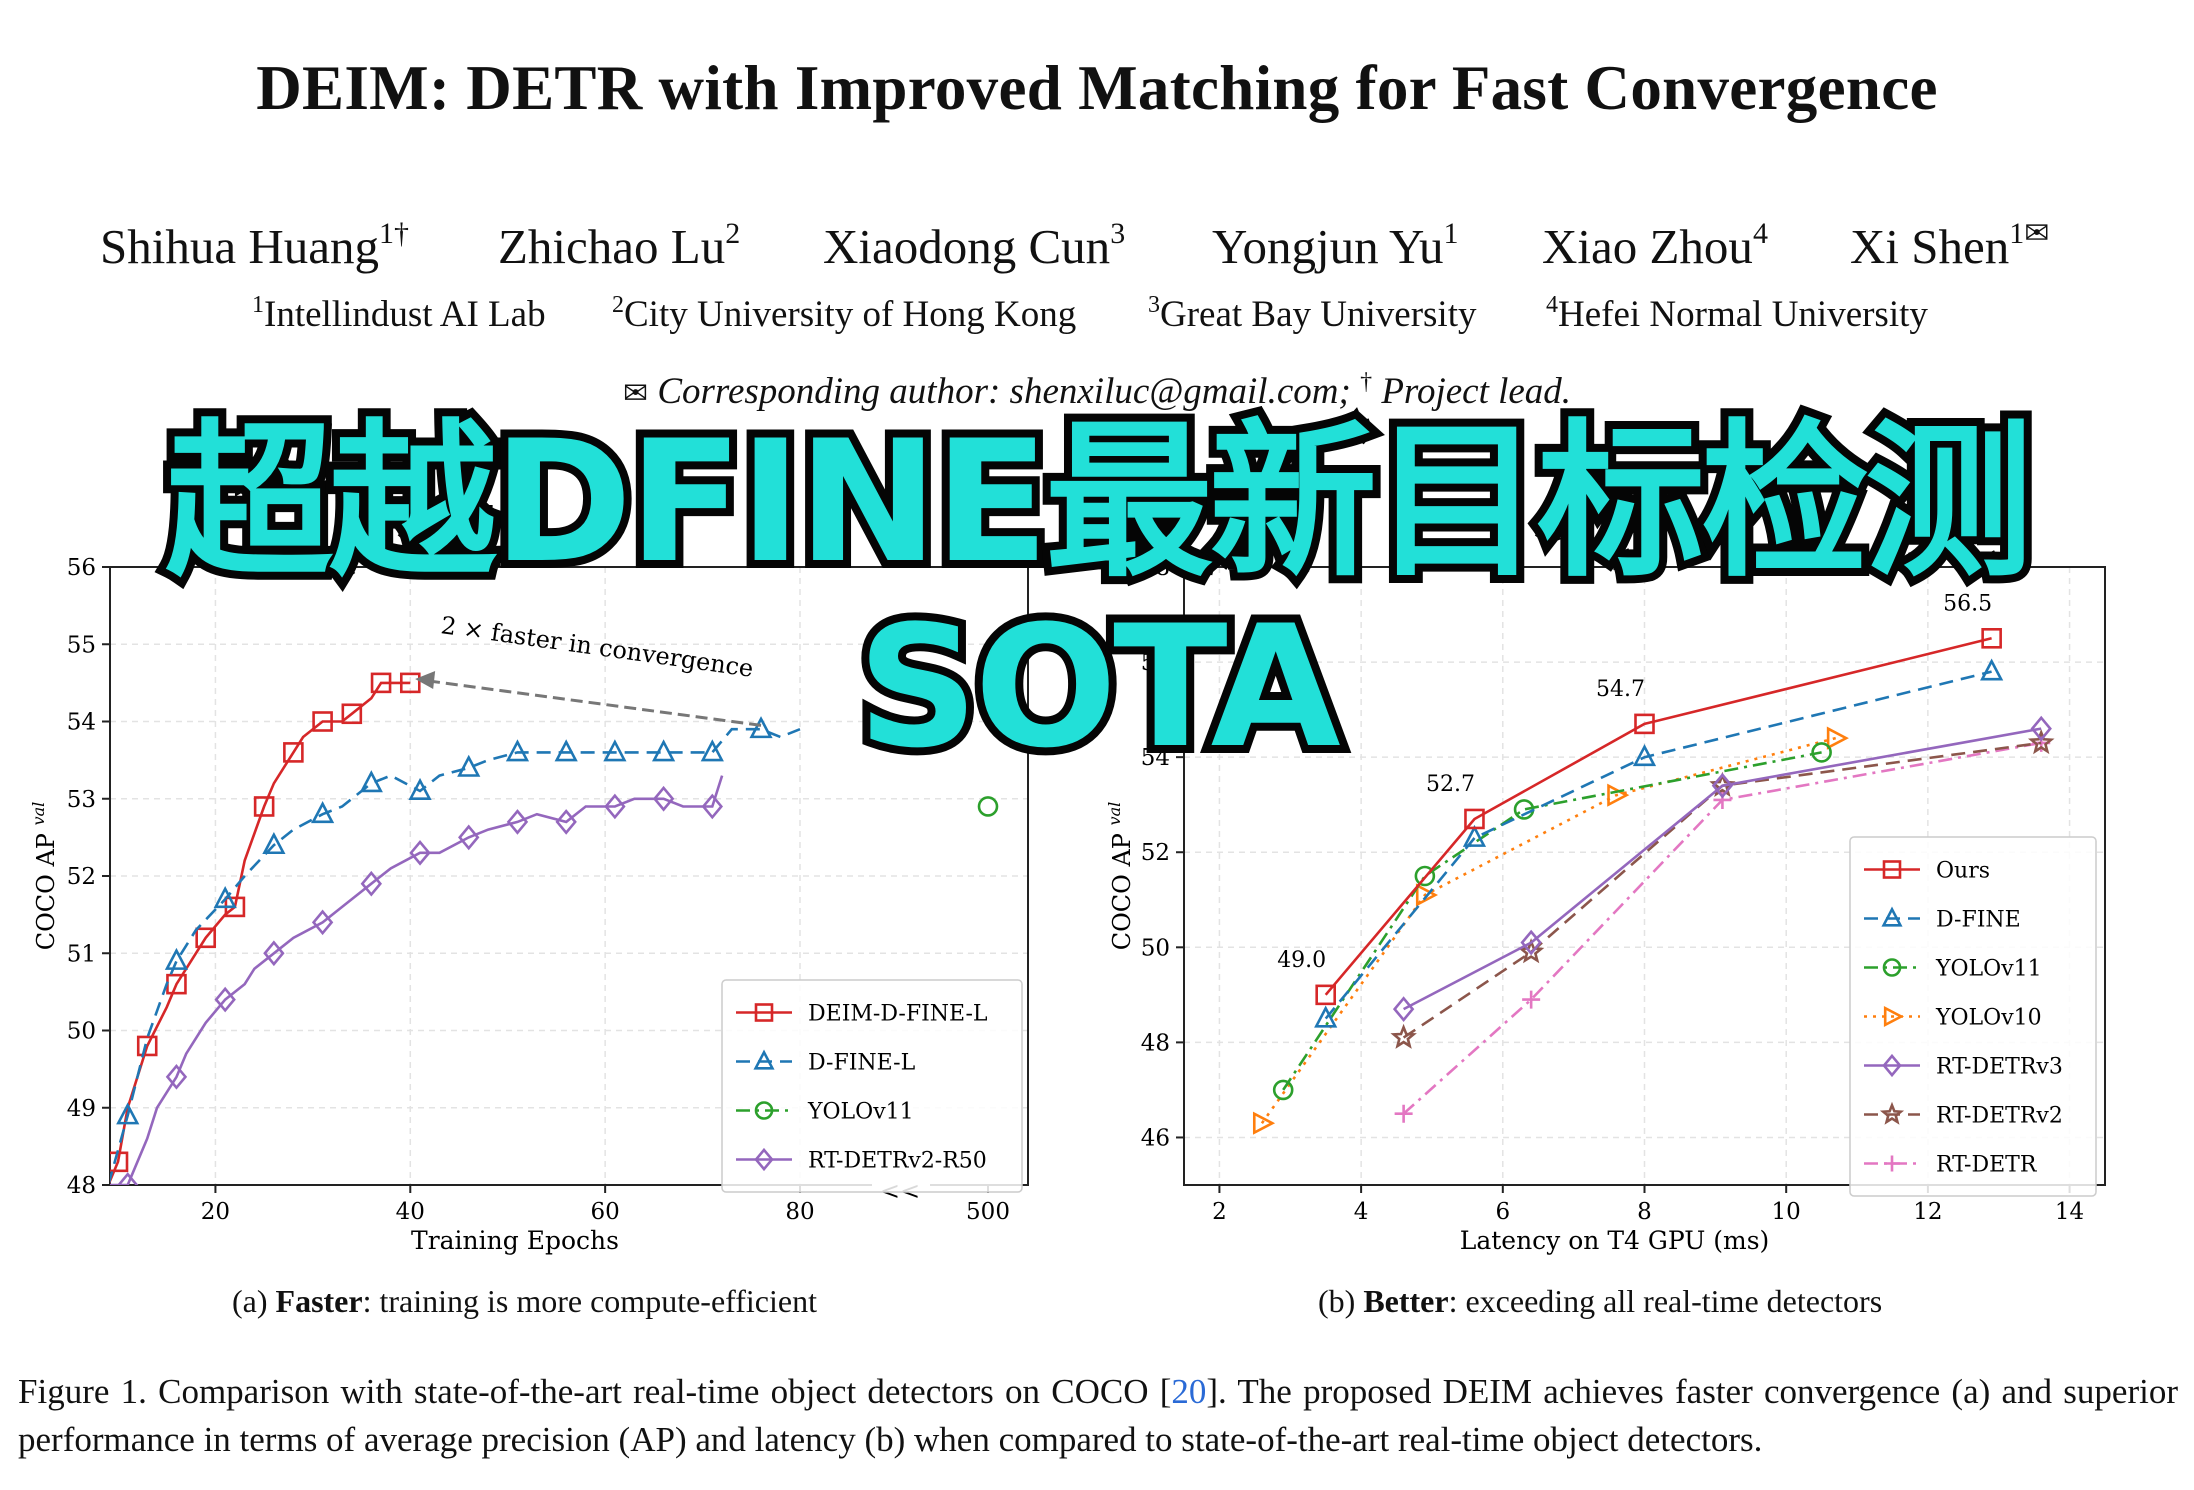 The image size is (2194, 1490). What do you see at coordinates (1155, 758) in the screenshot?
I see `y-tick-label: 54` at bounding box center [1155, 758].